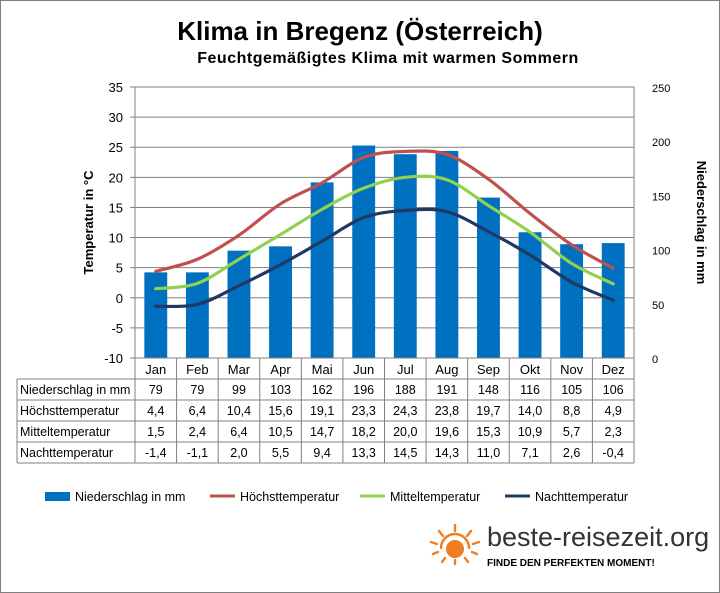 The image size is (720, 593). I want to click on y-left-tick-label: 30, so click(116, 117).